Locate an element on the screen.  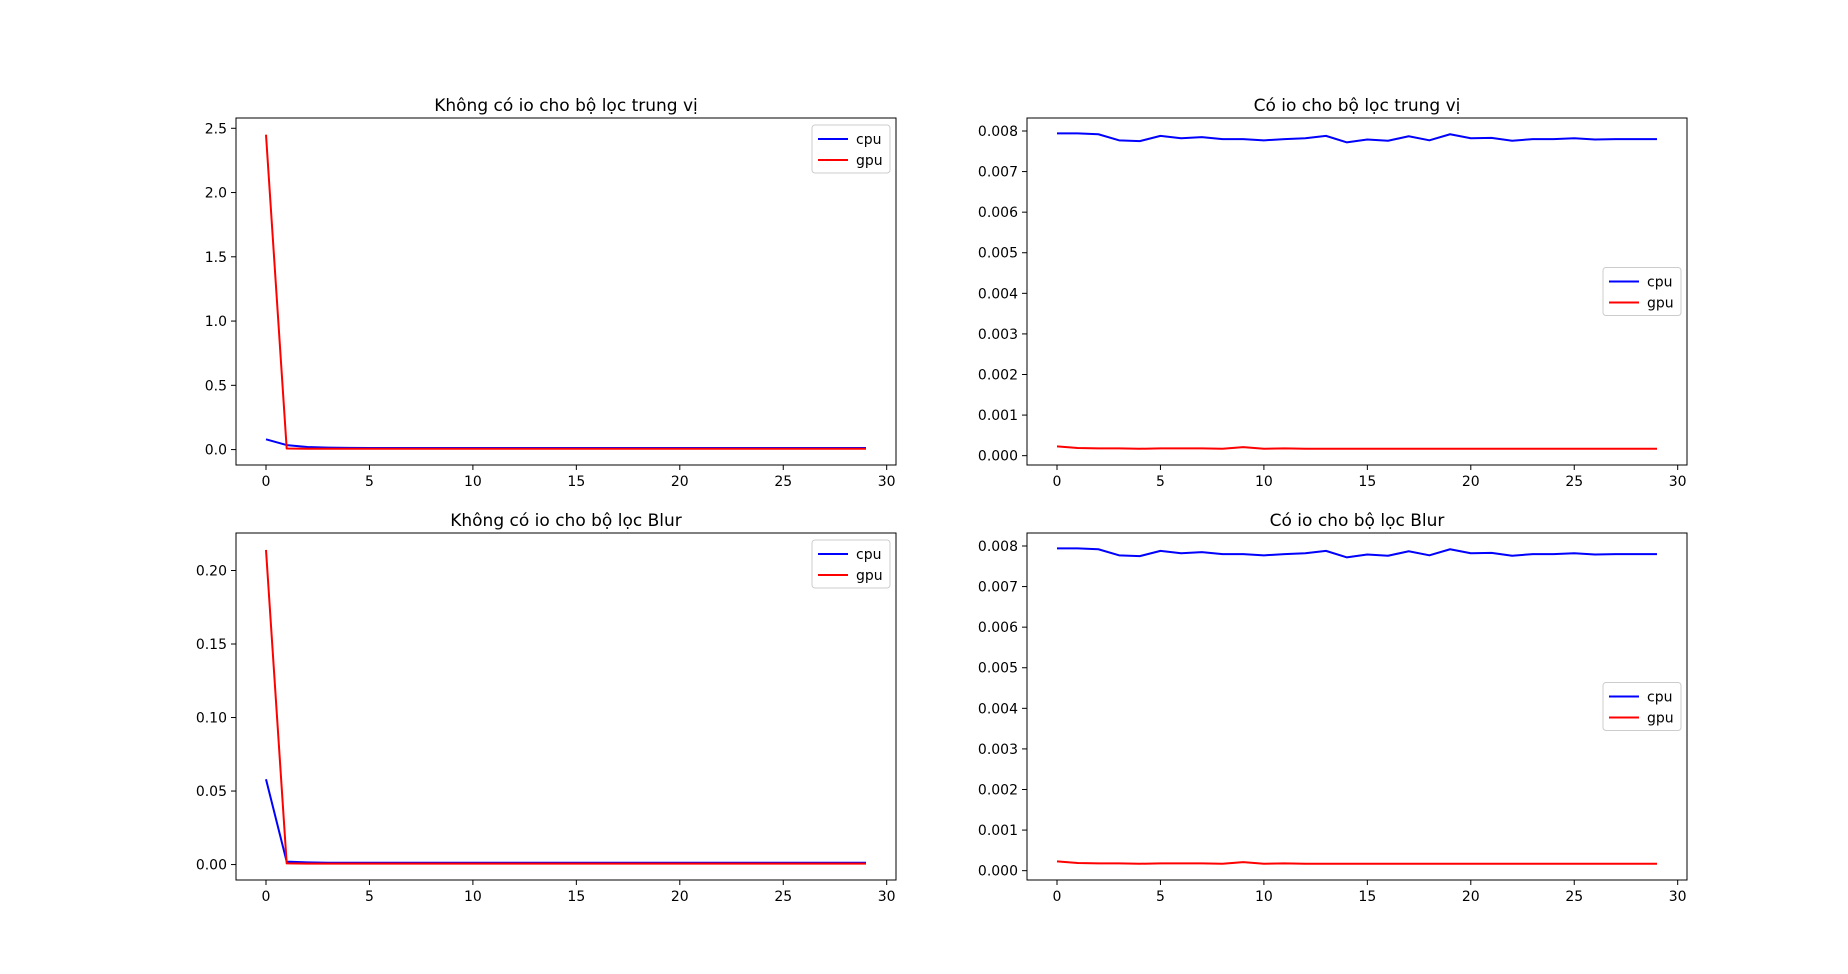
y-tick-label: 0.5 is located at coordinates (216, 386).